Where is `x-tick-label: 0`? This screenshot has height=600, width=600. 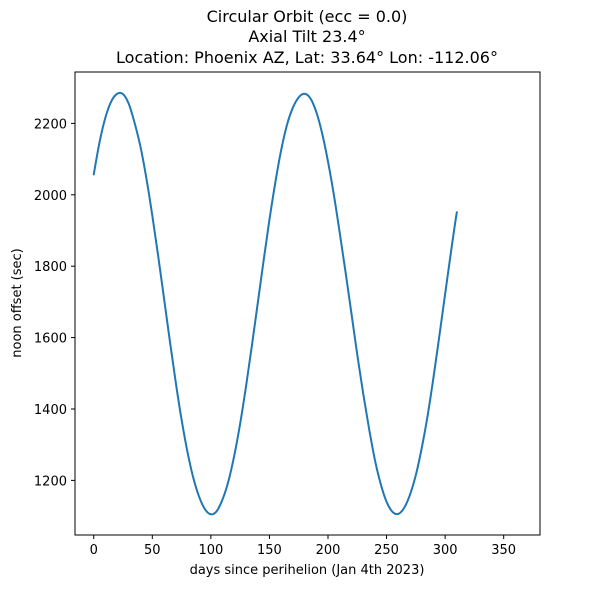
x-tick-label: 0 is located at coordinates (94, 550).